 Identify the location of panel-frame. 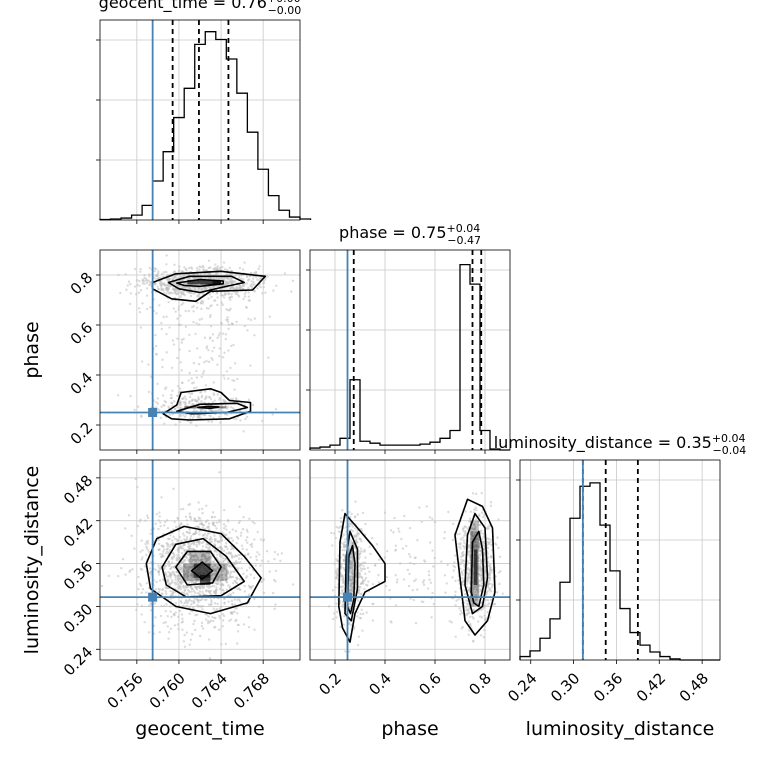
(620, 560).